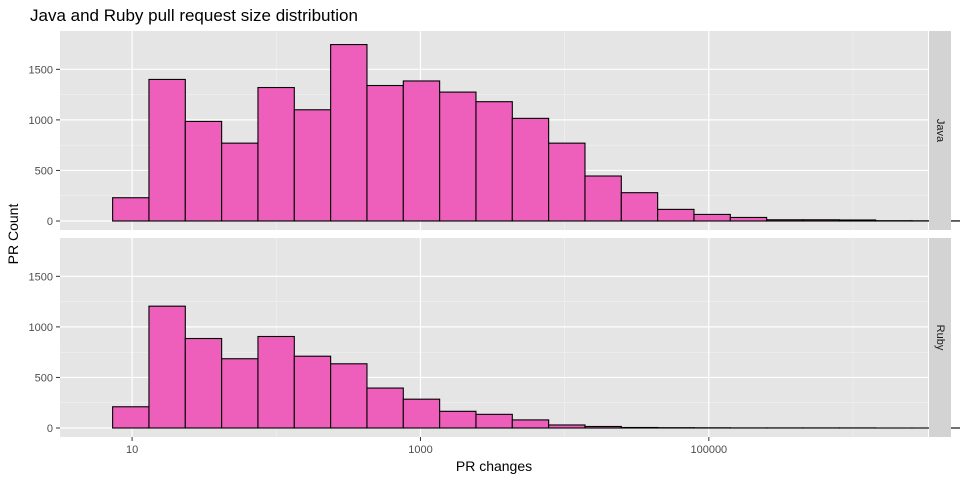 The width and height of the screenshot is (960, 485). I want to click on x-tick-label: 100000, so click(708, 450).